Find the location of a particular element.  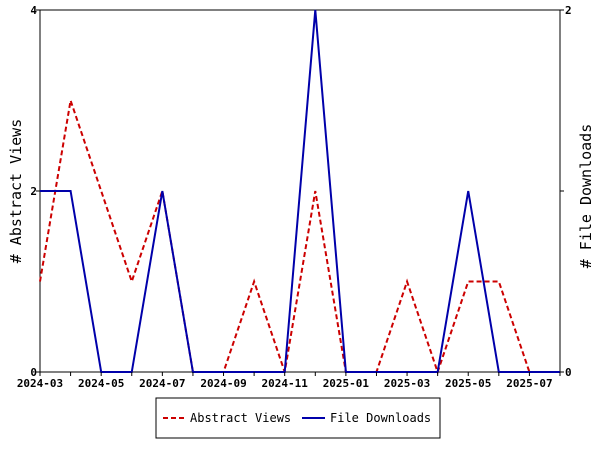

y-axis-left-title: # Abstract Views is located at coordinates (16, 191).